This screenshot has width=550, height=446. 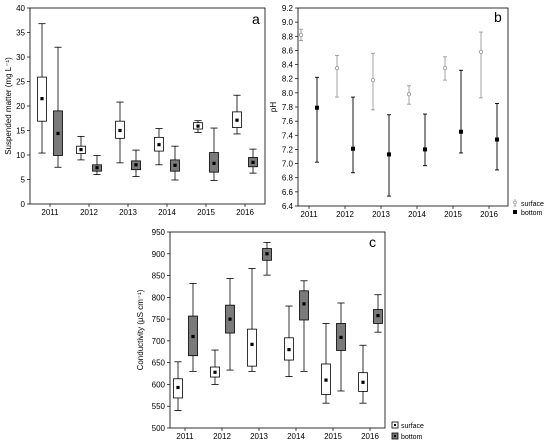 What do you see at coordinates (23, 180) in the screenshot?
I see `y-tick-label-a: 5` at bounding box center [23, 180].